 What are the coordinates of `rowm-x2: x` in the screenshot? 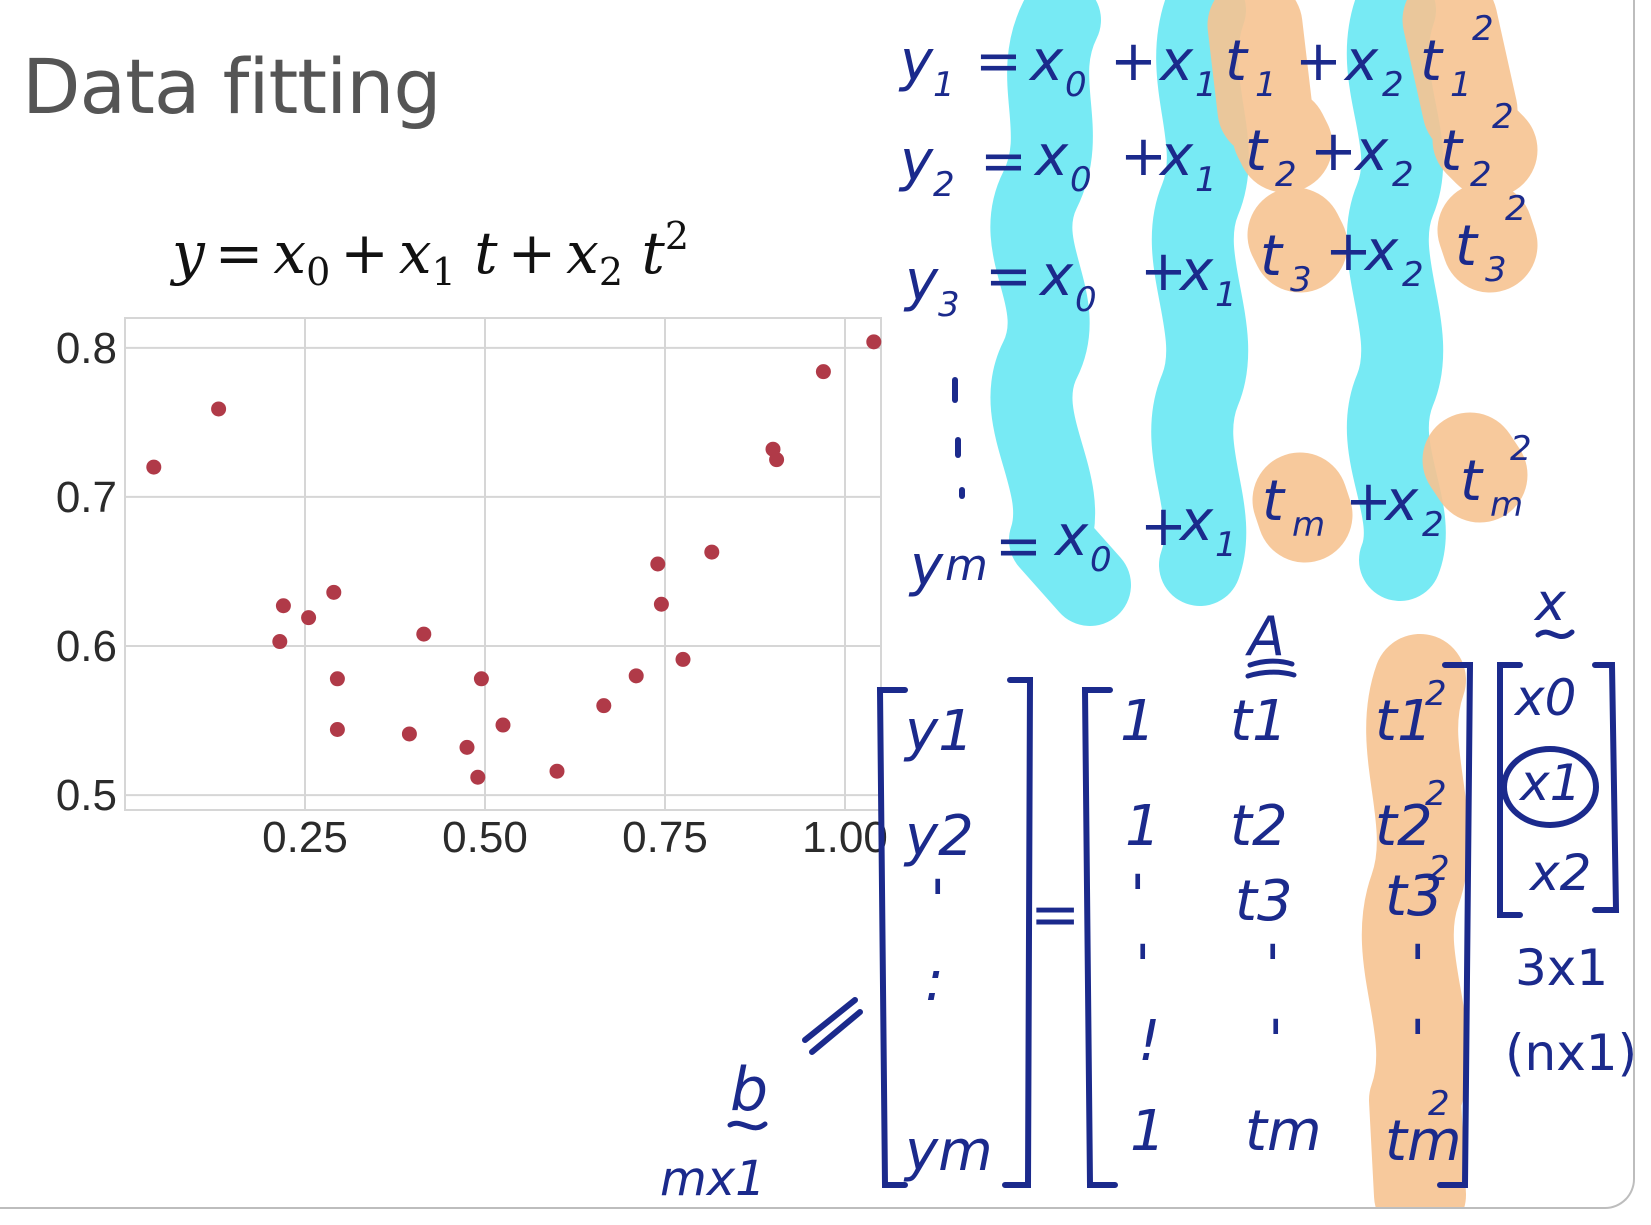 It's located at (1401, 501).